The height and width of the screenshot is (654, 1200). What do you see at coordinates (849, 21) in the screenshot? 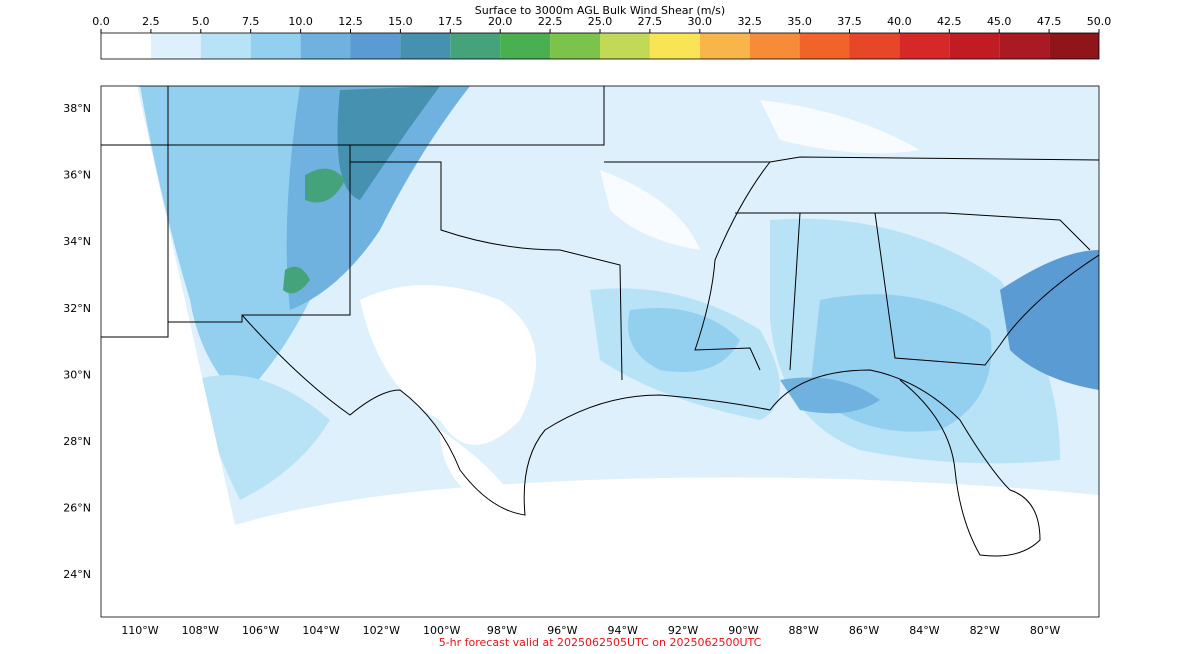
I see `colorbar-tick-label: 37.5` at bounding box center [849, 21].